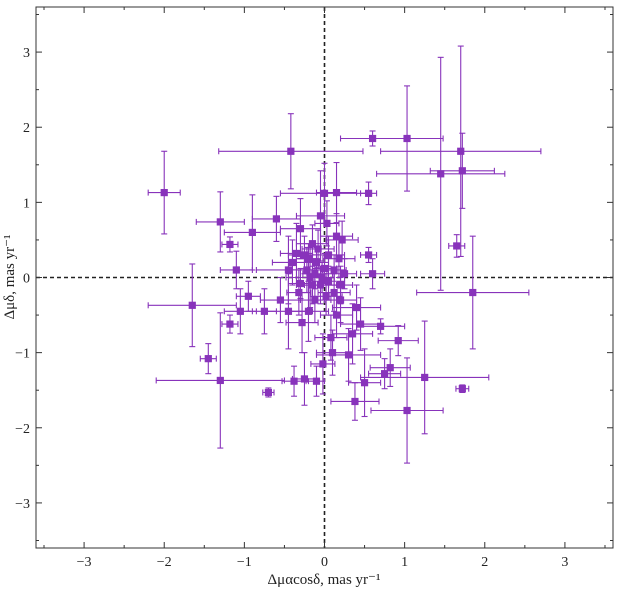  I want to click on y-tick-label: 1, so click(26, 203).